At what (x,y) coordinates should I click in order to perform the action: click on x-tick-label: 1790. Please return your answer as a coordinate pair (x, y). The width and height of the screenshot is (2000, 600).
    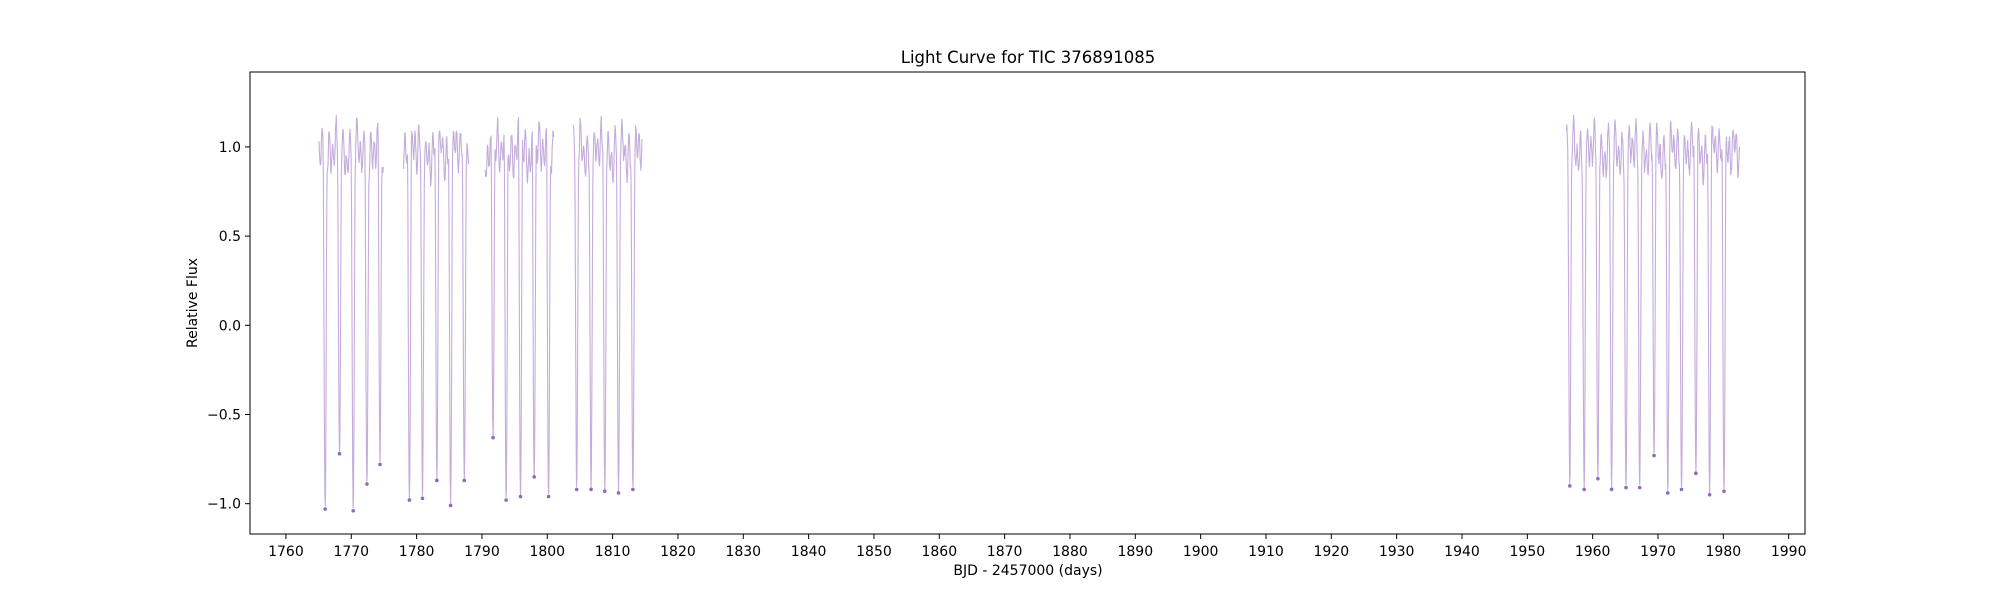
    Looking at the image, I should click on (482, 552).